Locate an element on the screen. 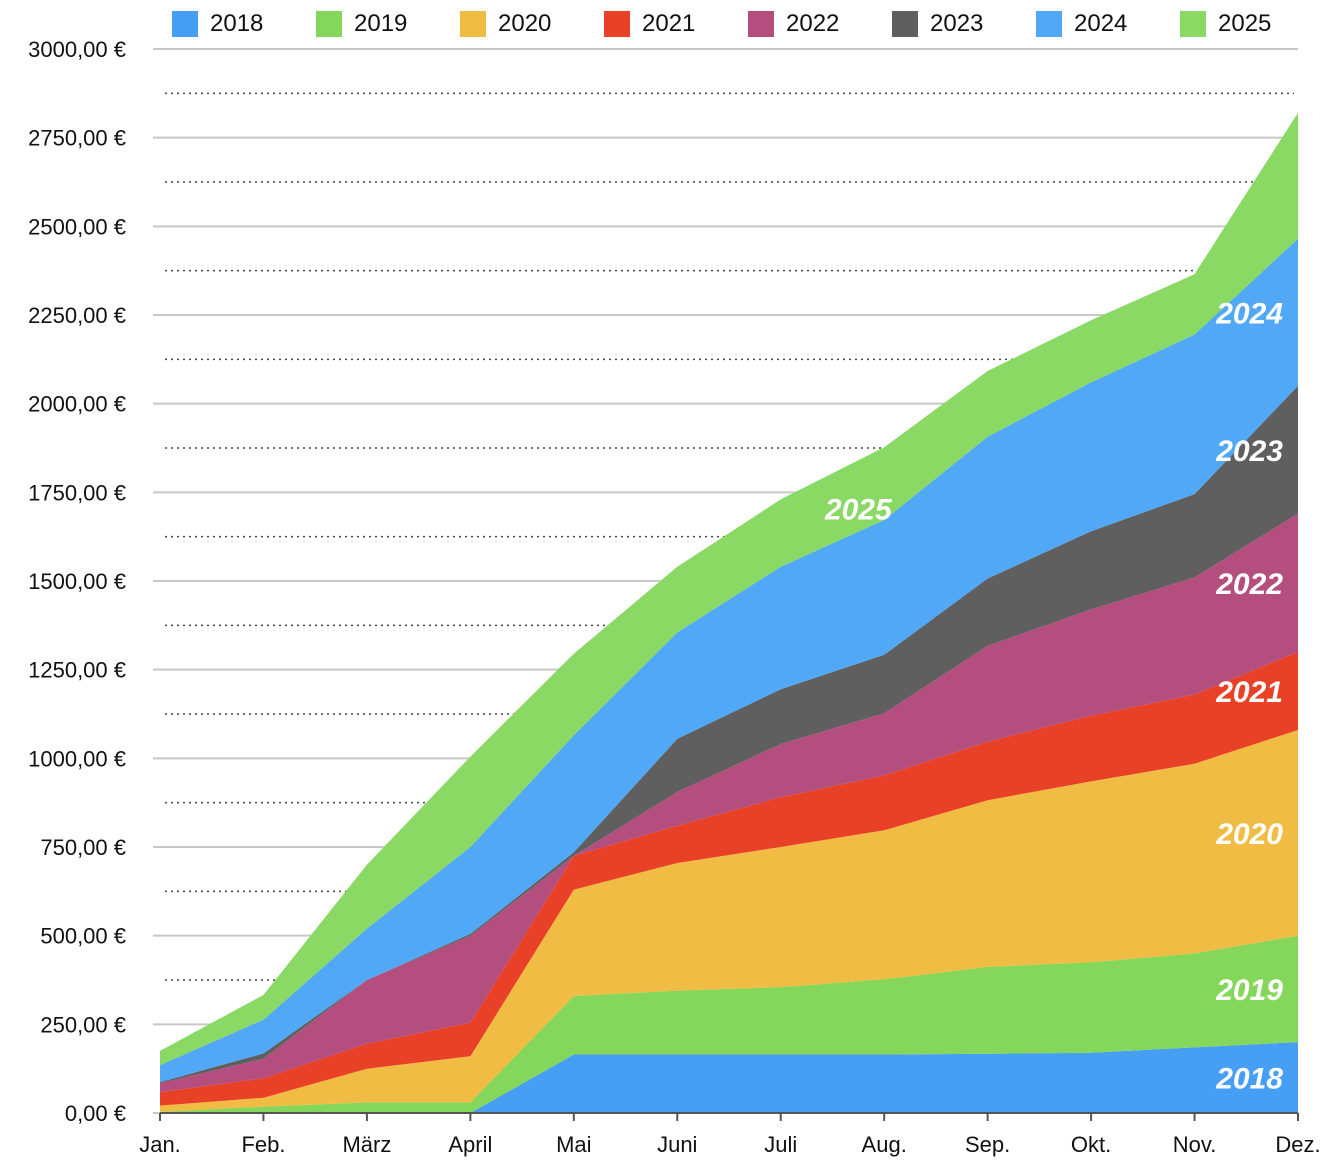  legend-item-2024: 2024 is located at coordinates (1108, 24).